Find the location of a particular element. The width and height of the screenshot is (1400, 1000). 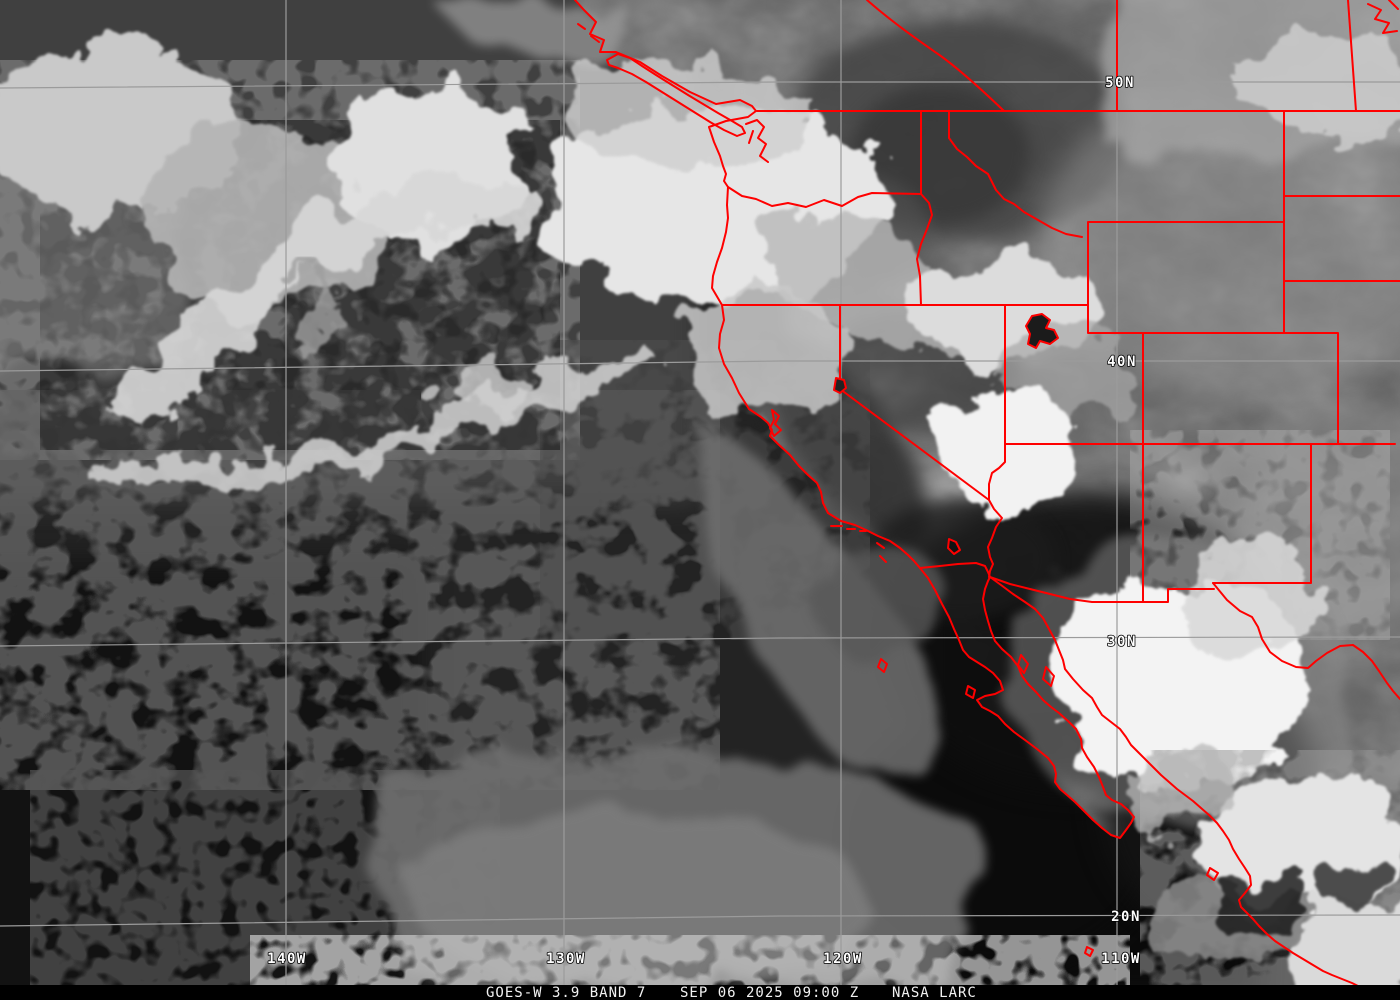

caption-product: GOES-W 3.9 BAND 7 is located at coordinates (566, 992).